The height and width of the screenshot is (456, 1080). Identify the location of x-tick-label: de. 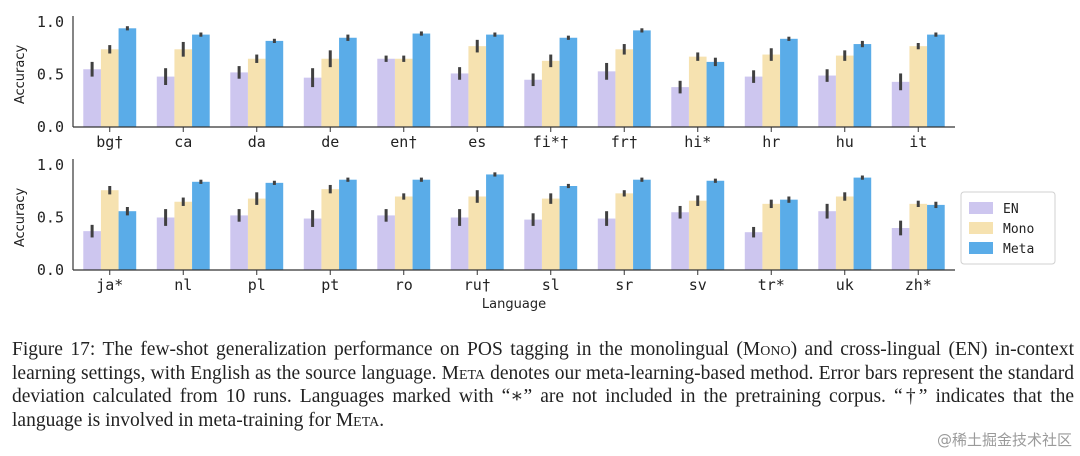
(330, 142).